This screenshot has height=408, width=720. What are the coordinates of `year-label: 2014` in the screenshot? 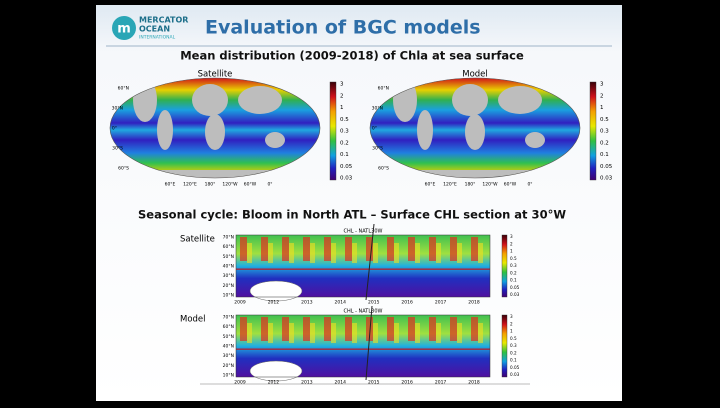 It's located at (341, 303).